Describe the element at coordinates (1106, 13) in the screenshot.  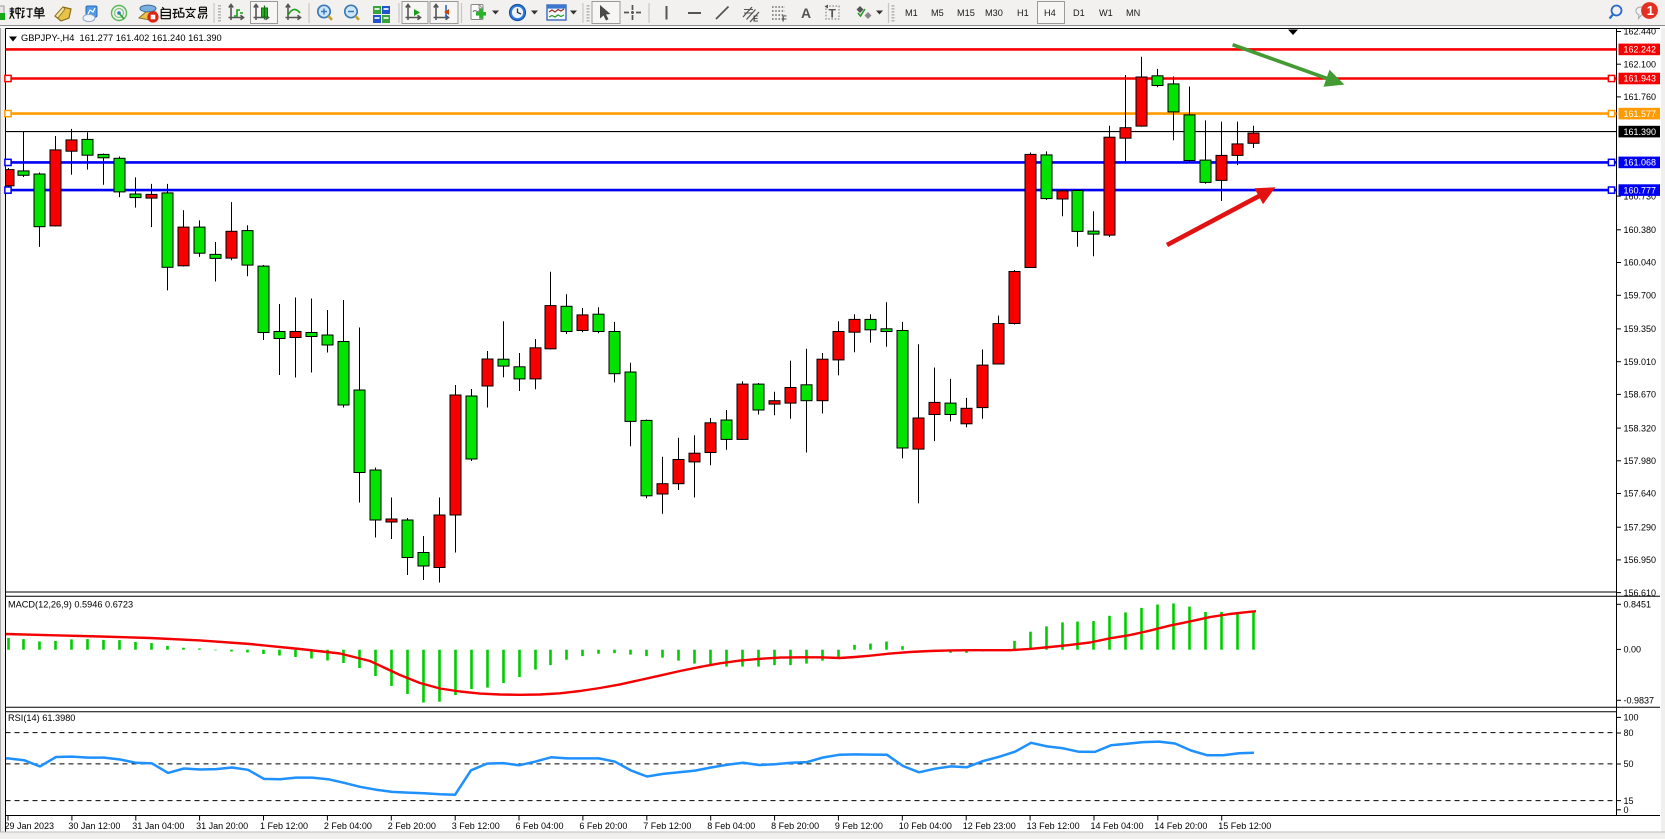
I see `svg-text: W1` at that location.